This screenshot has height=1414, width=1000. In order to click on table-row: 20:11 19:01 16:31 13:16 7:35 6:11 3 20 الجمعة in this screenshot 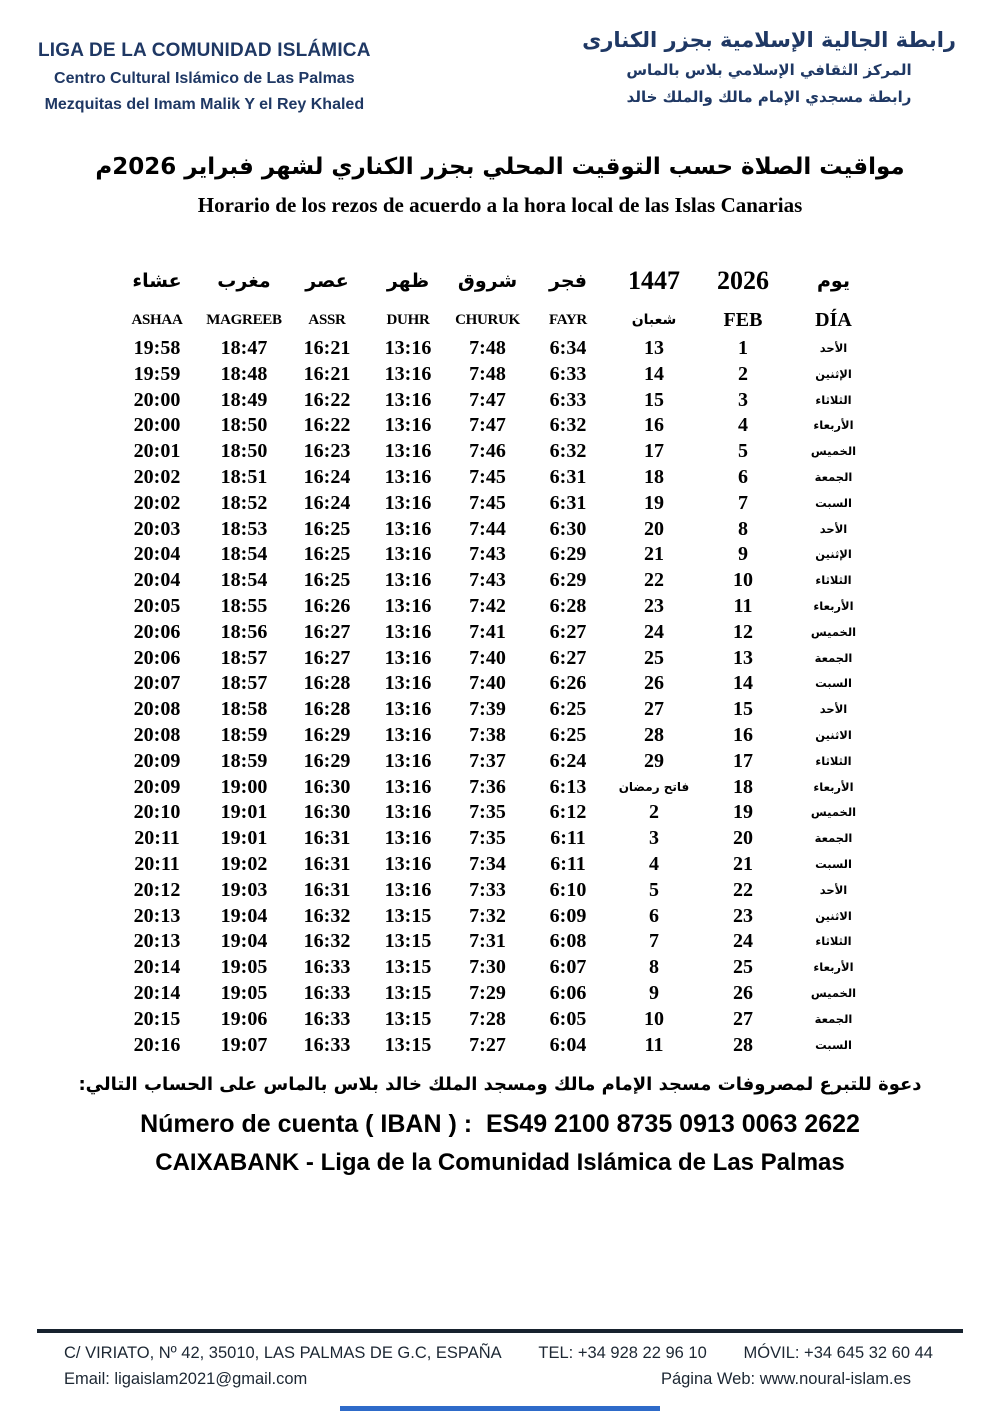, I will do `click(496, 839)`.